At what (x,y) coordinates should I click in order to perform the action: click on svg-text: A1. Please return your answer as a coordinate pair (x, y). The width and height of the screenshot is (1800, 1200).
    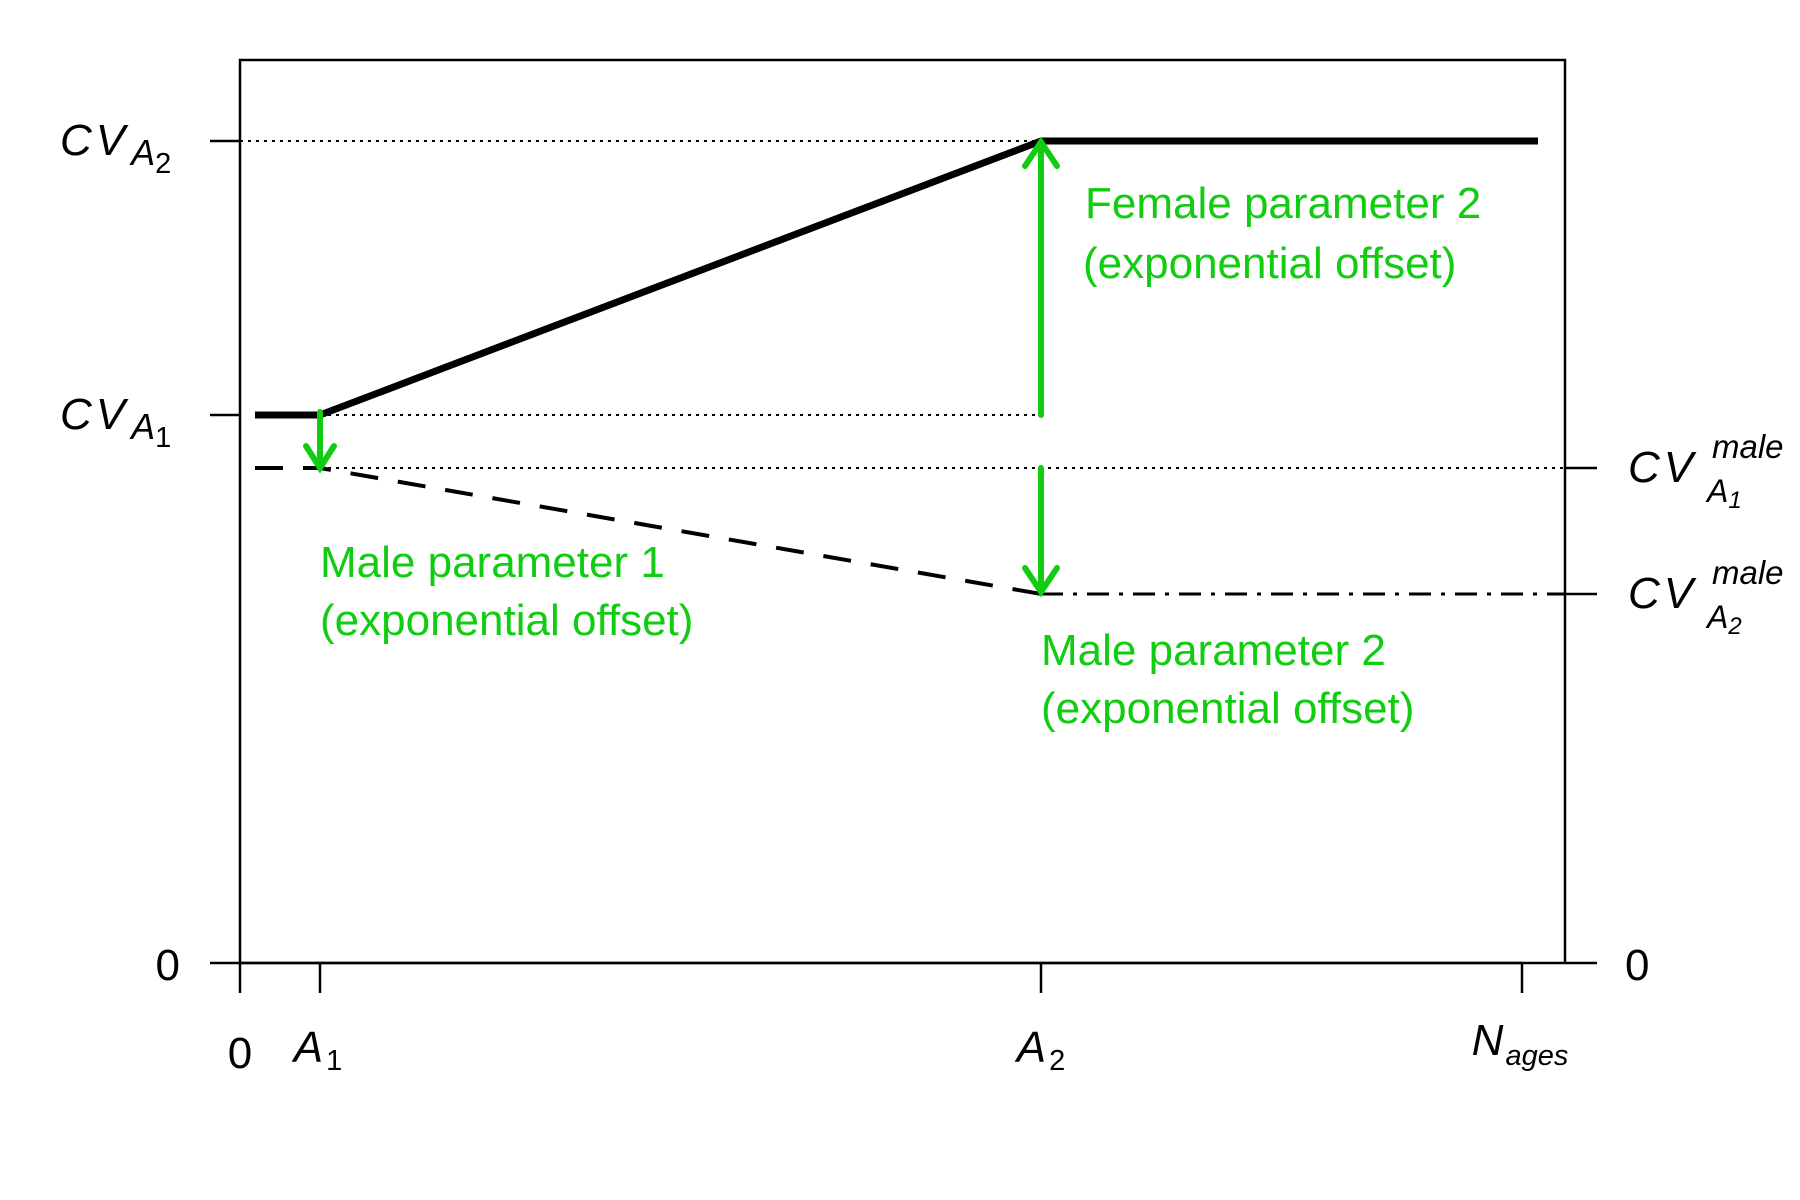
    Looking at the image, I should click on (1723, 493).